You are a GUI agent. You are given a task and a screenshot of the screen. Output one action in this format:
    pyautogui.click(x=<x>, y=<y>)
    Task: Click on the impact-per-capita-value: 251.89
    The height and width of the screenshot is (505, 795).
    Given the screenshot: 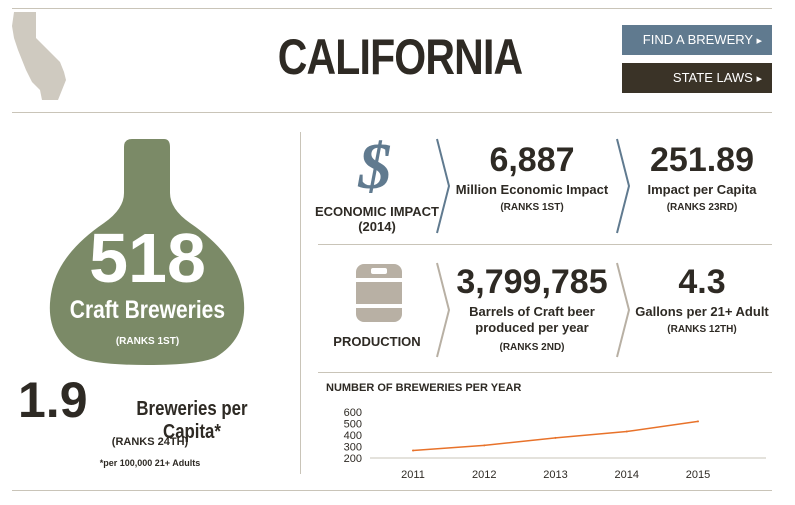 What is the action you would take?
    pyautogui.click(x=702, y=160)
    